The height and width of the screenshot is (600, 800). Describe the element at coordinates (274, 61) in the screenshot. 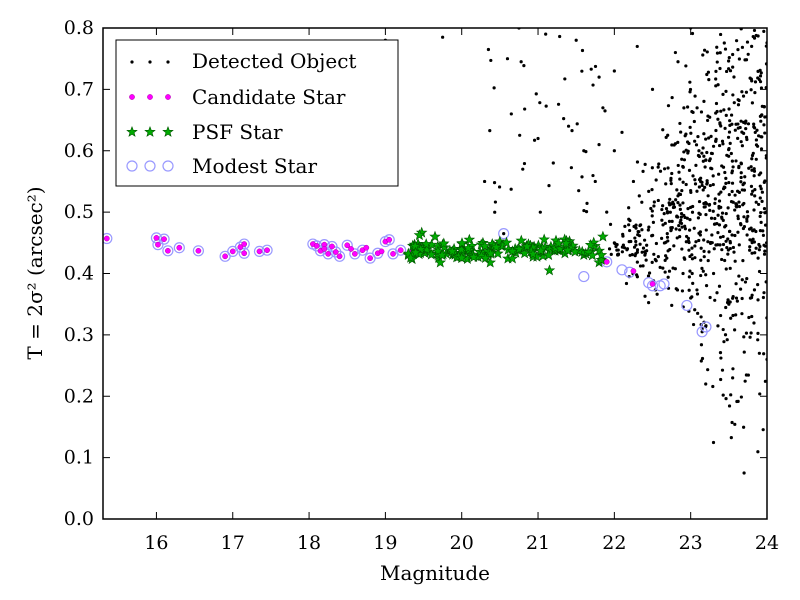

I see `legend-label-detected-object: Detected Object` at that location.